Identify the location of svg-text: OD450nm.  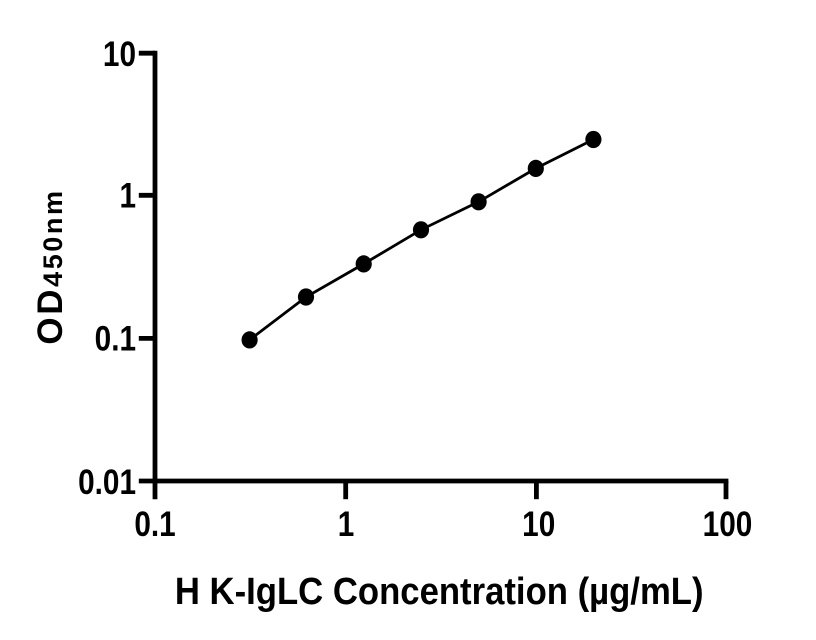
(50, 266).